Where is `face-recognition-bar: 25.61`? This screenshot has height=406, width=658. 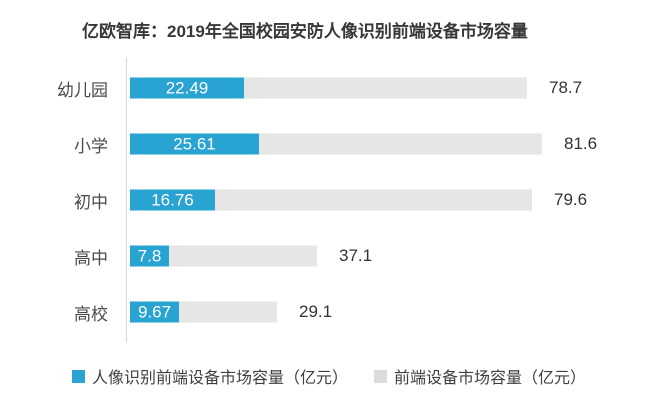
face-recognition-bar: 25.61 is located at coordinates (194, 144).